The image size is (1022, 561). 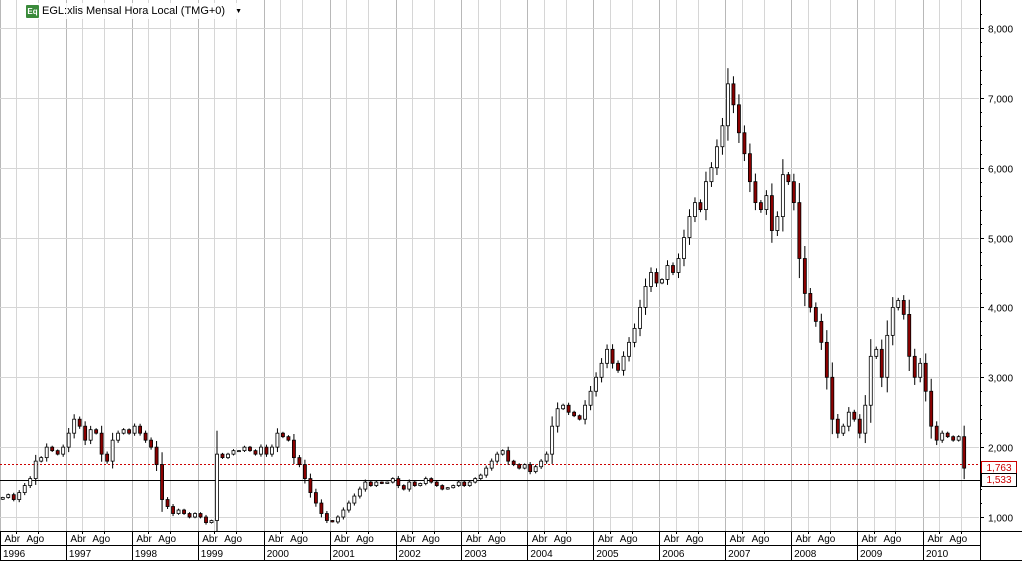 What do you see at coordinates (239, 11) in the screenshot?
I see `caret-down-icon: ▼` at bounding box center [239, 11].